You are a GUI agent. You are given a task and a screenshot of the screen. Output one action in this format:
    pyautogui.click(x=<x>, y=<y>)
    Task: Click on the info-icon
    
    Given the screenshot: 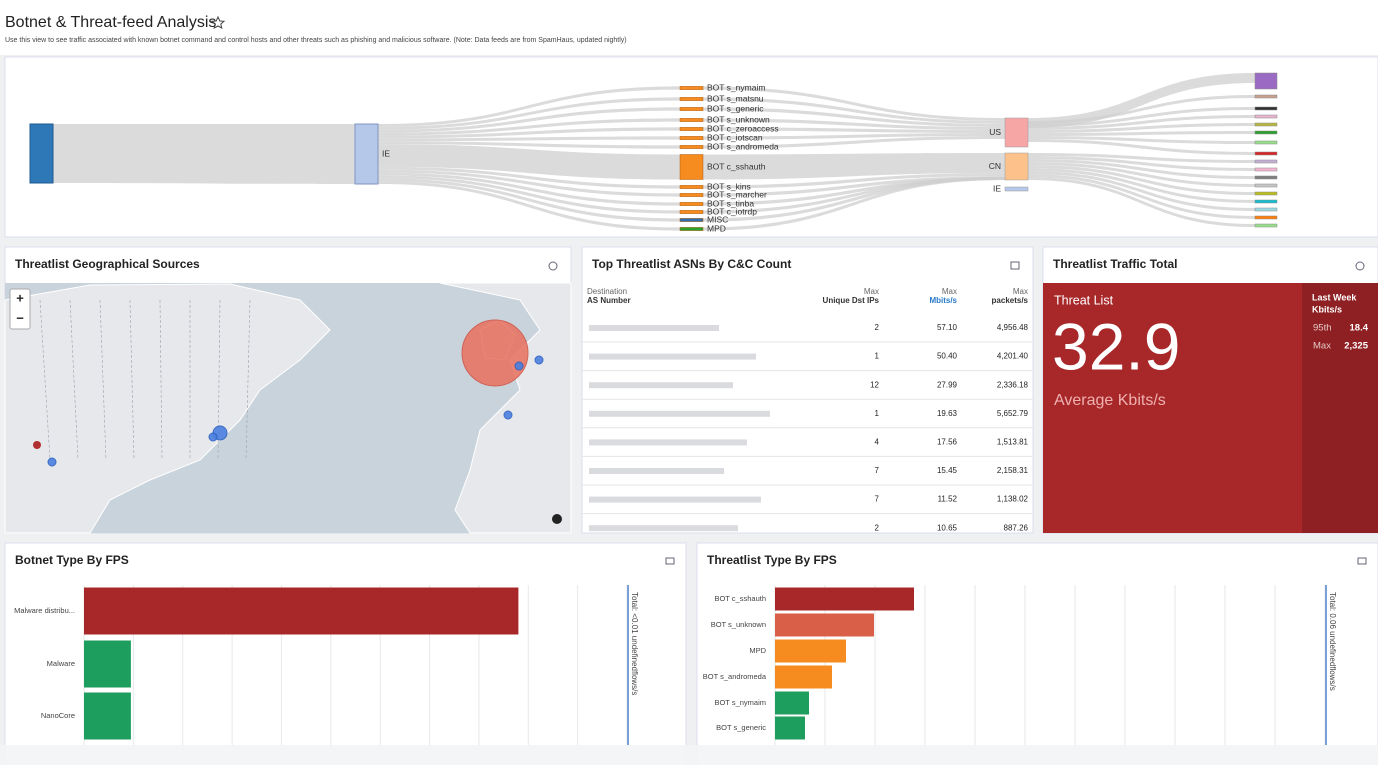 What is the action you would take?
    pyautogui.click(x=557, y=519)
    